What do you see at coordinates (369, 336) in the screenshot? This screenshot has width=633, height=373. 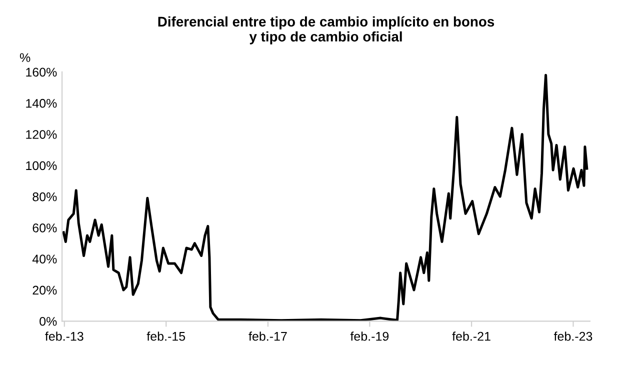 I see `x-tick-label: feb.-19` at bounding box center [369, 336].